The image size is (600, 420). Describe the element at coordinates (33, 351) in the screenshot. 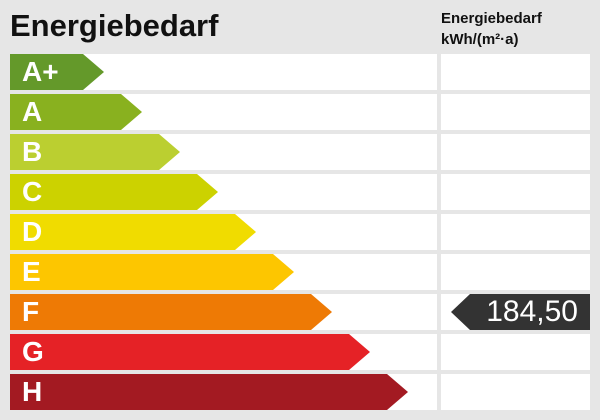

I see `class-label: G` at that location.